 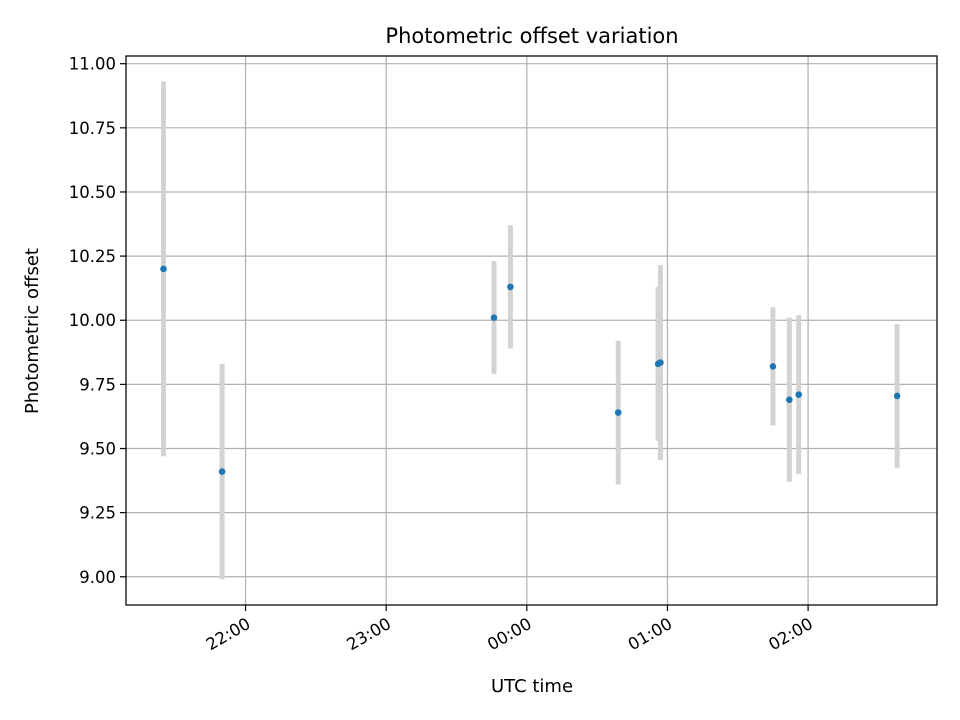 What do you see at coordinates (228, 634) in the screenshot?
I see `x-tick-label: 22:00` at bounding box center [228, 634].